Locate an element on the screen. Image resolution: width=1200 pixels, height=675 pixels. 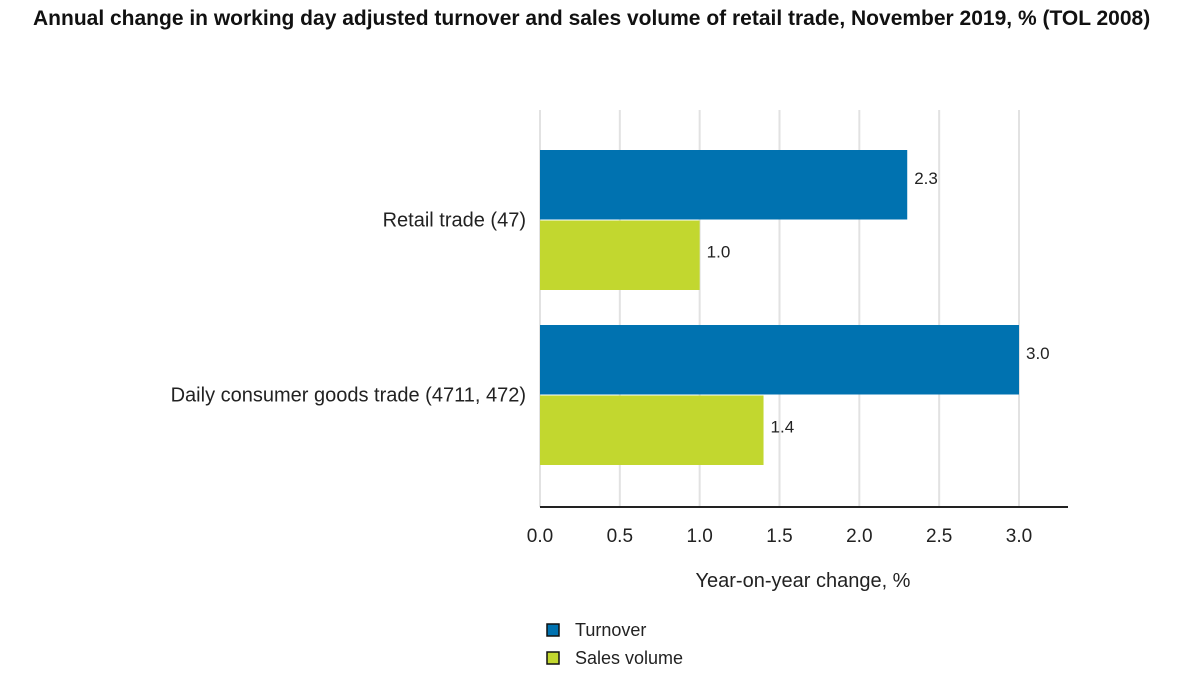
data-label: 2.3 is located at coordinates (926, 178).